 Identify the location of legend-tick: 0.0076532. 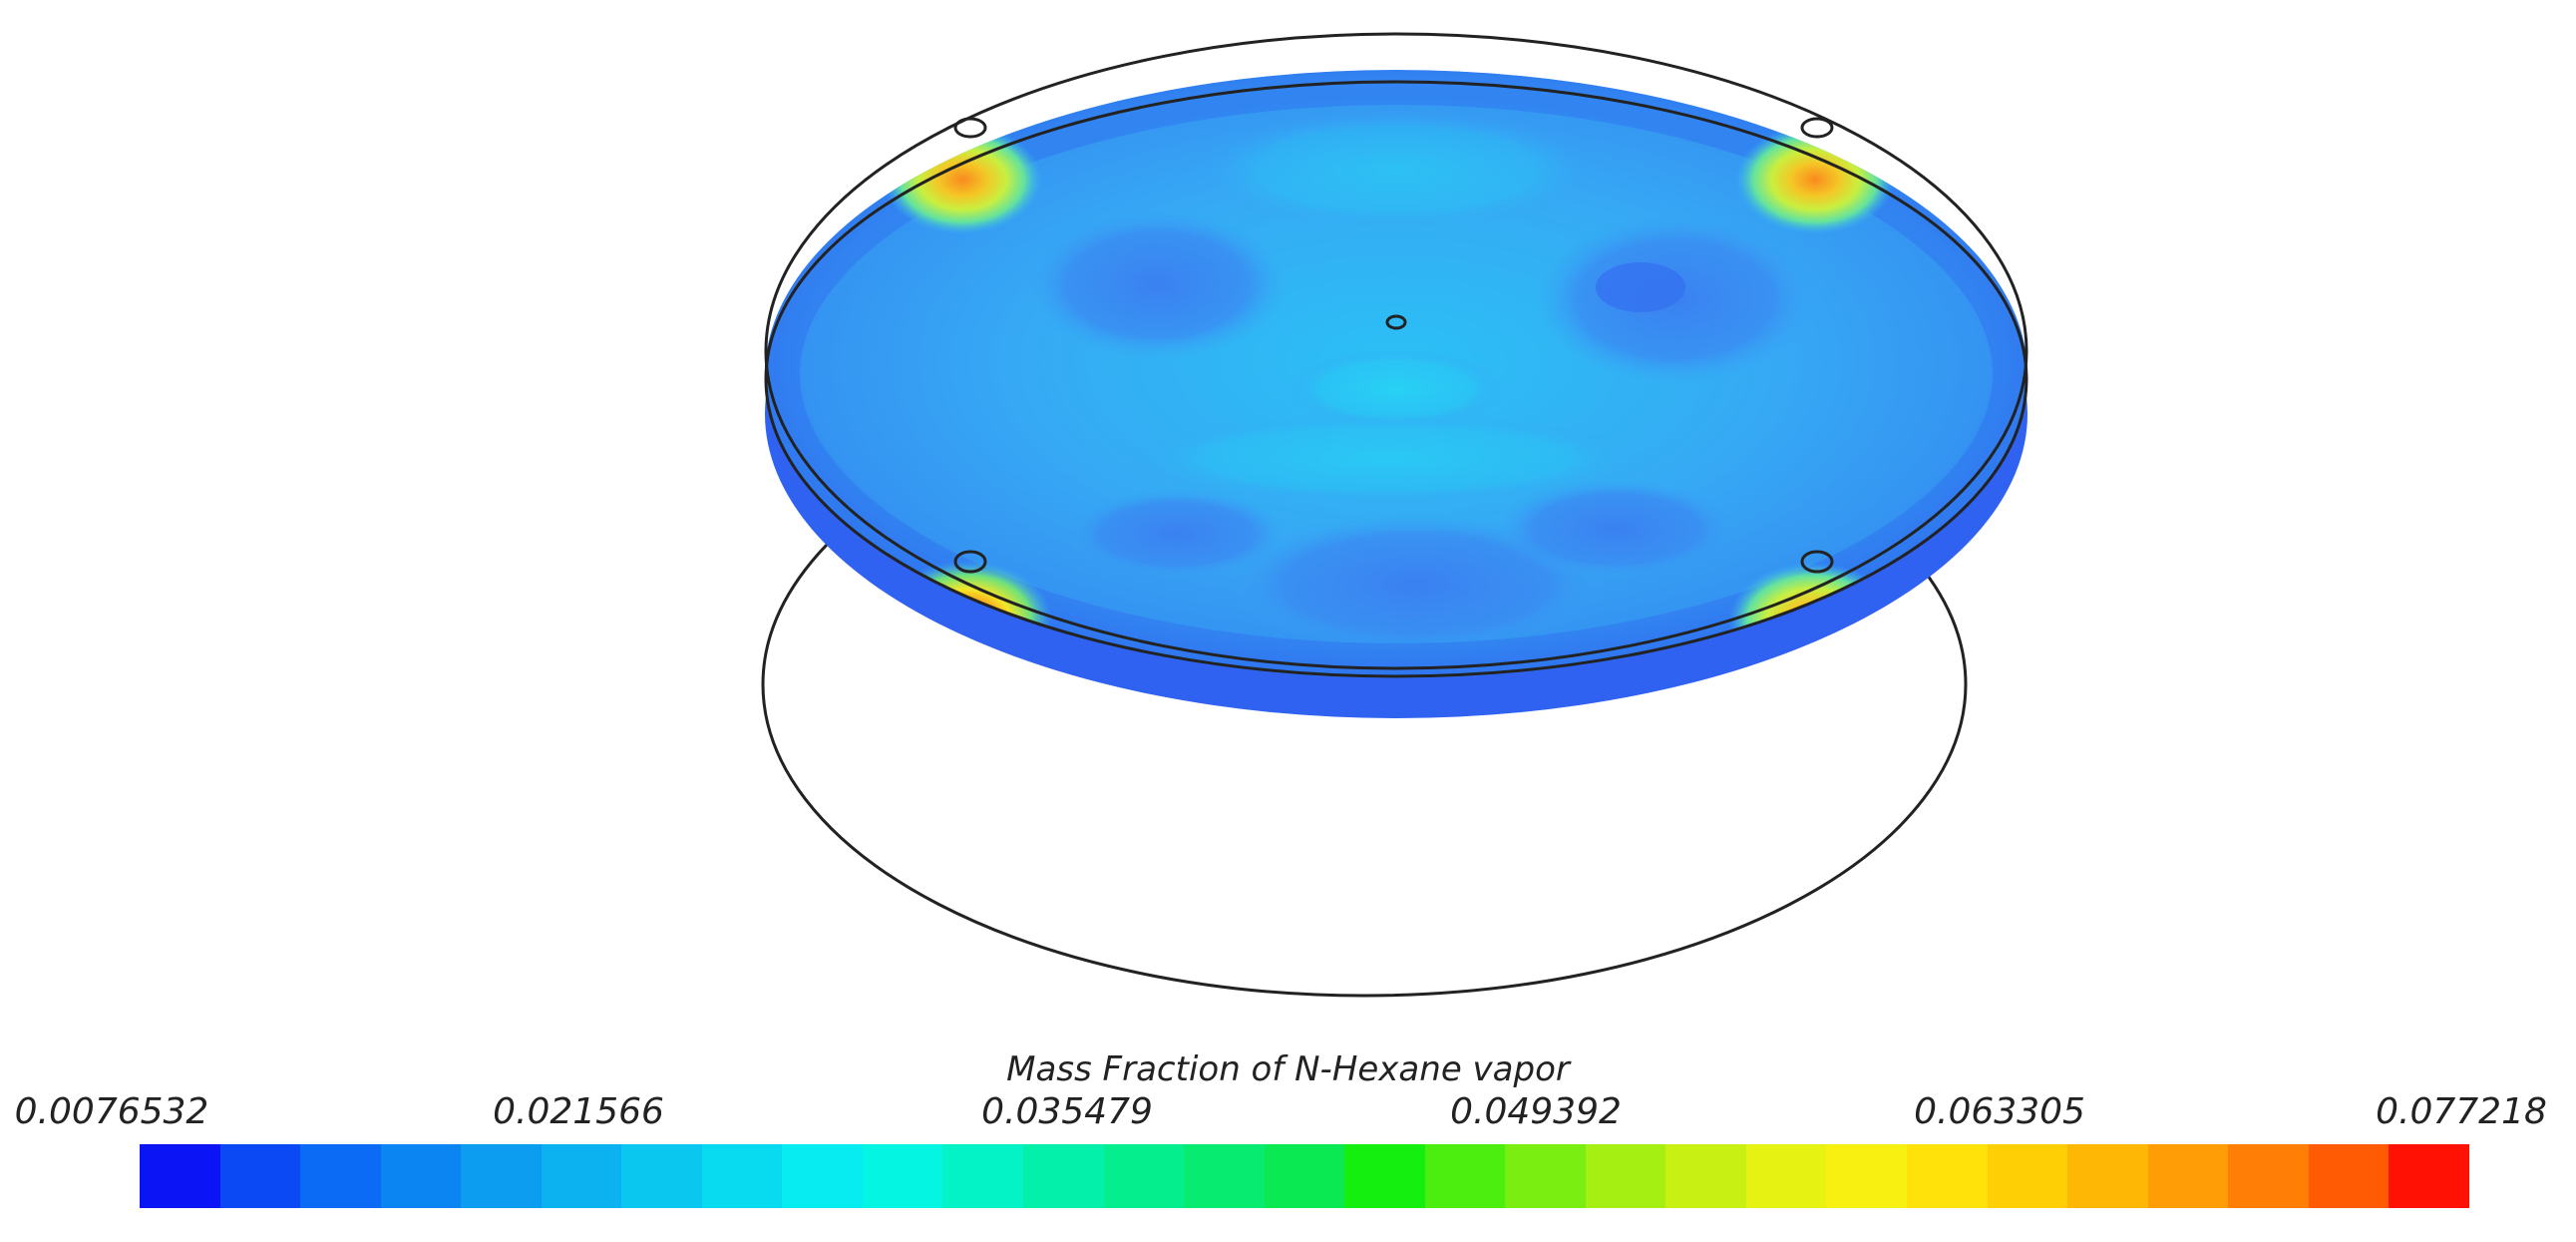
(112, 1112).